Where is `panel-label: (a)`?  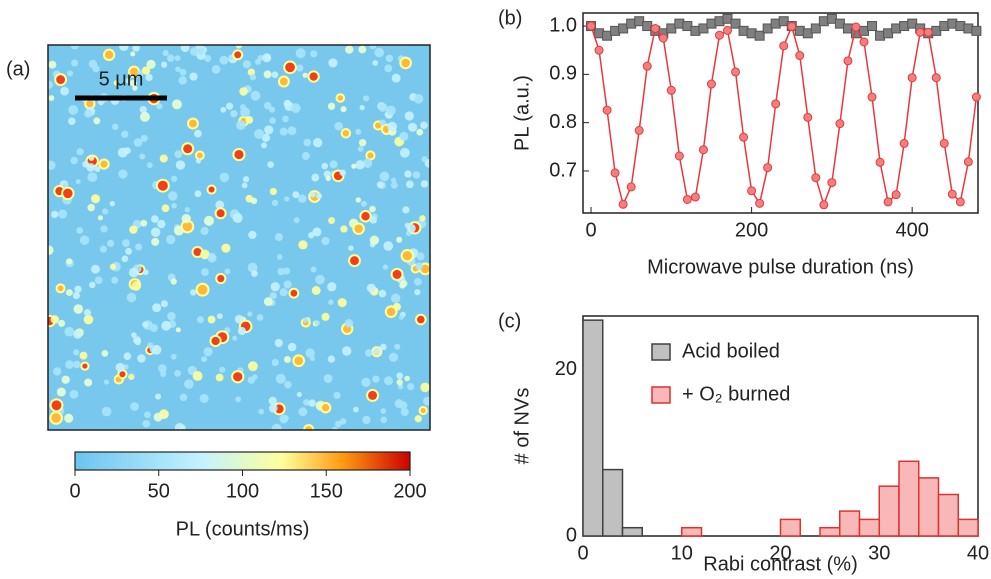
panel-label: (a) is located at coordinates (18, 69).